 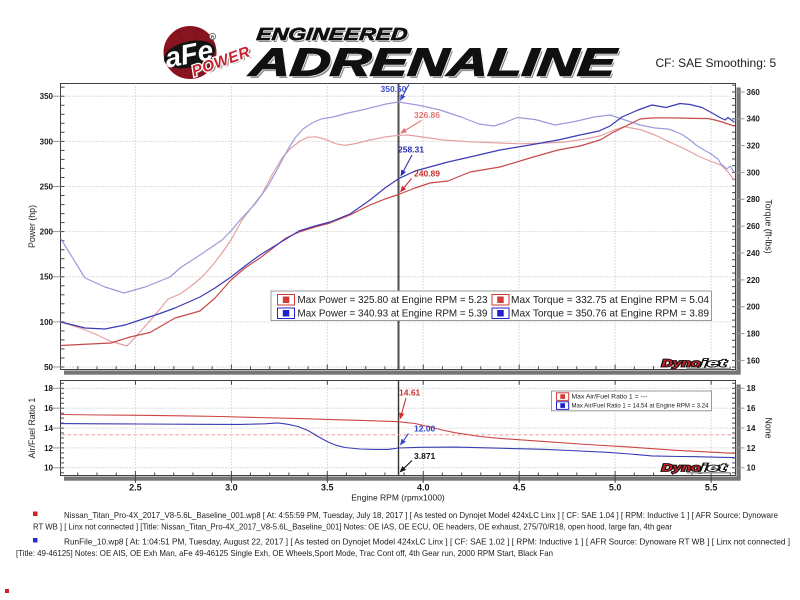 What do you see at coordinates (610, 397) in the screenshot?
I see `svg-text: Max Air/Fuel Ratio 1 = ---` at bounding box center [610, 397].